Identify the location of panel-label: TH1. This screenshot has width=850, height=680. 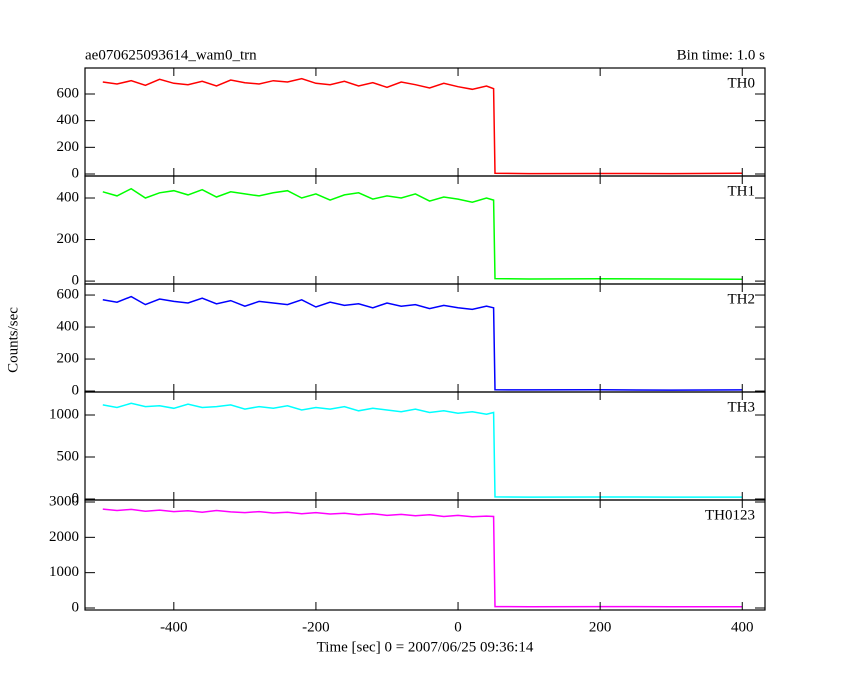
(742, 191).